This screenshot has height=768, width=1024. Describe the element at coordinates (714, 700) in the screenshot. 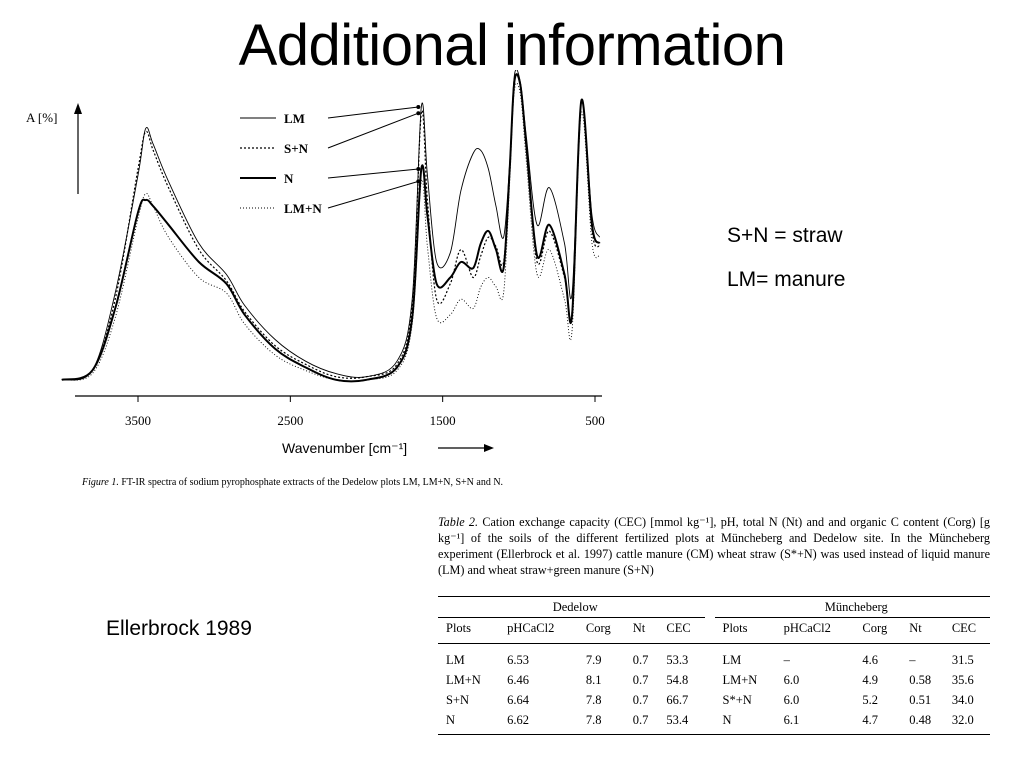

I see `table-row: S+N 6.64 7.8 0.7 66.7 S*+N 6.0 5.2 0.51 34.0` at that location.